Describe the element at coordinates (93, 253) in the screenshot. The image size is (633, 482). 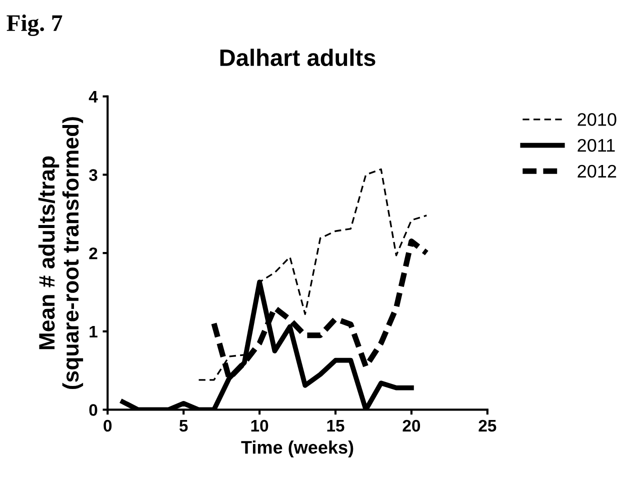
I see `y-tick-label: 2` at that location.